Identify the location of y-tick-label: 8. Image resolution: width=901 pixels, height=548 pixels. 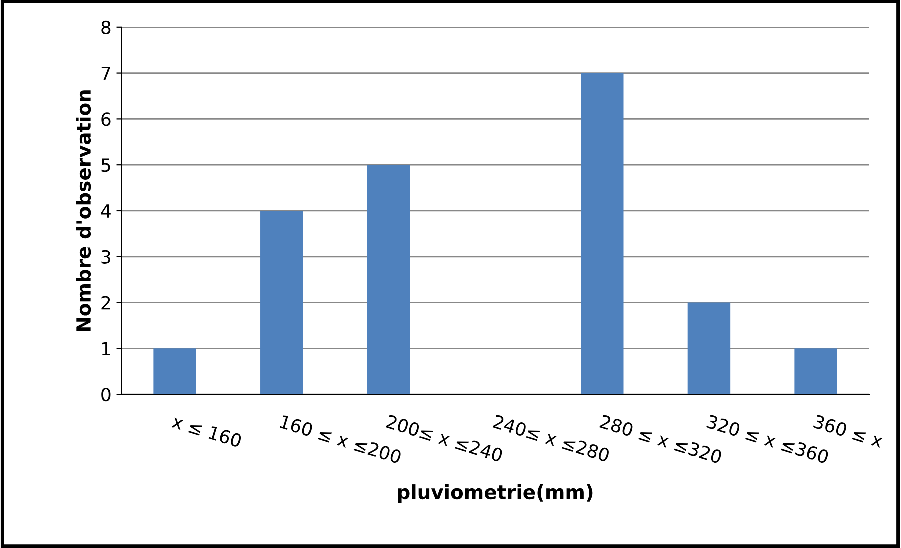
(106, 27).